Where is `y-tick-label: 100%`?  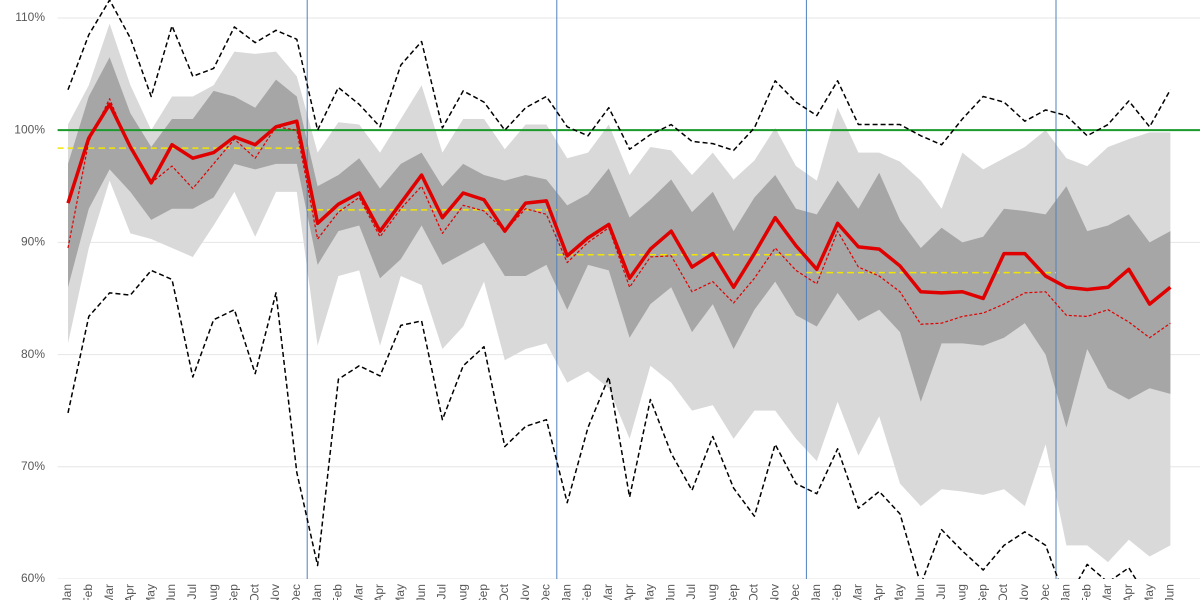
y-tick-label: 100% is located at coordinates (29, 129).